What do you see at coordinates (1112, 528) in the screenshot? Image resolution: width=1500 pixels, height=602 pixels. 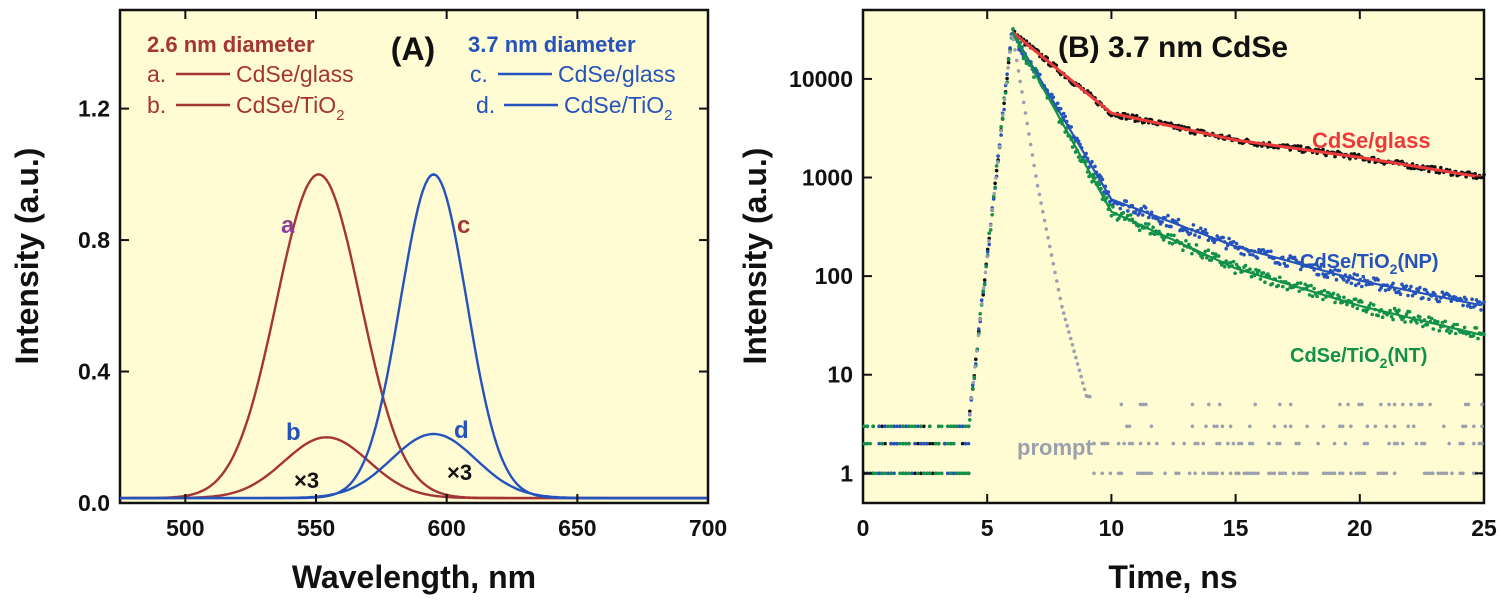 I see `panel-b-x-tick-label: 10` at bounding box center [1112, 528].